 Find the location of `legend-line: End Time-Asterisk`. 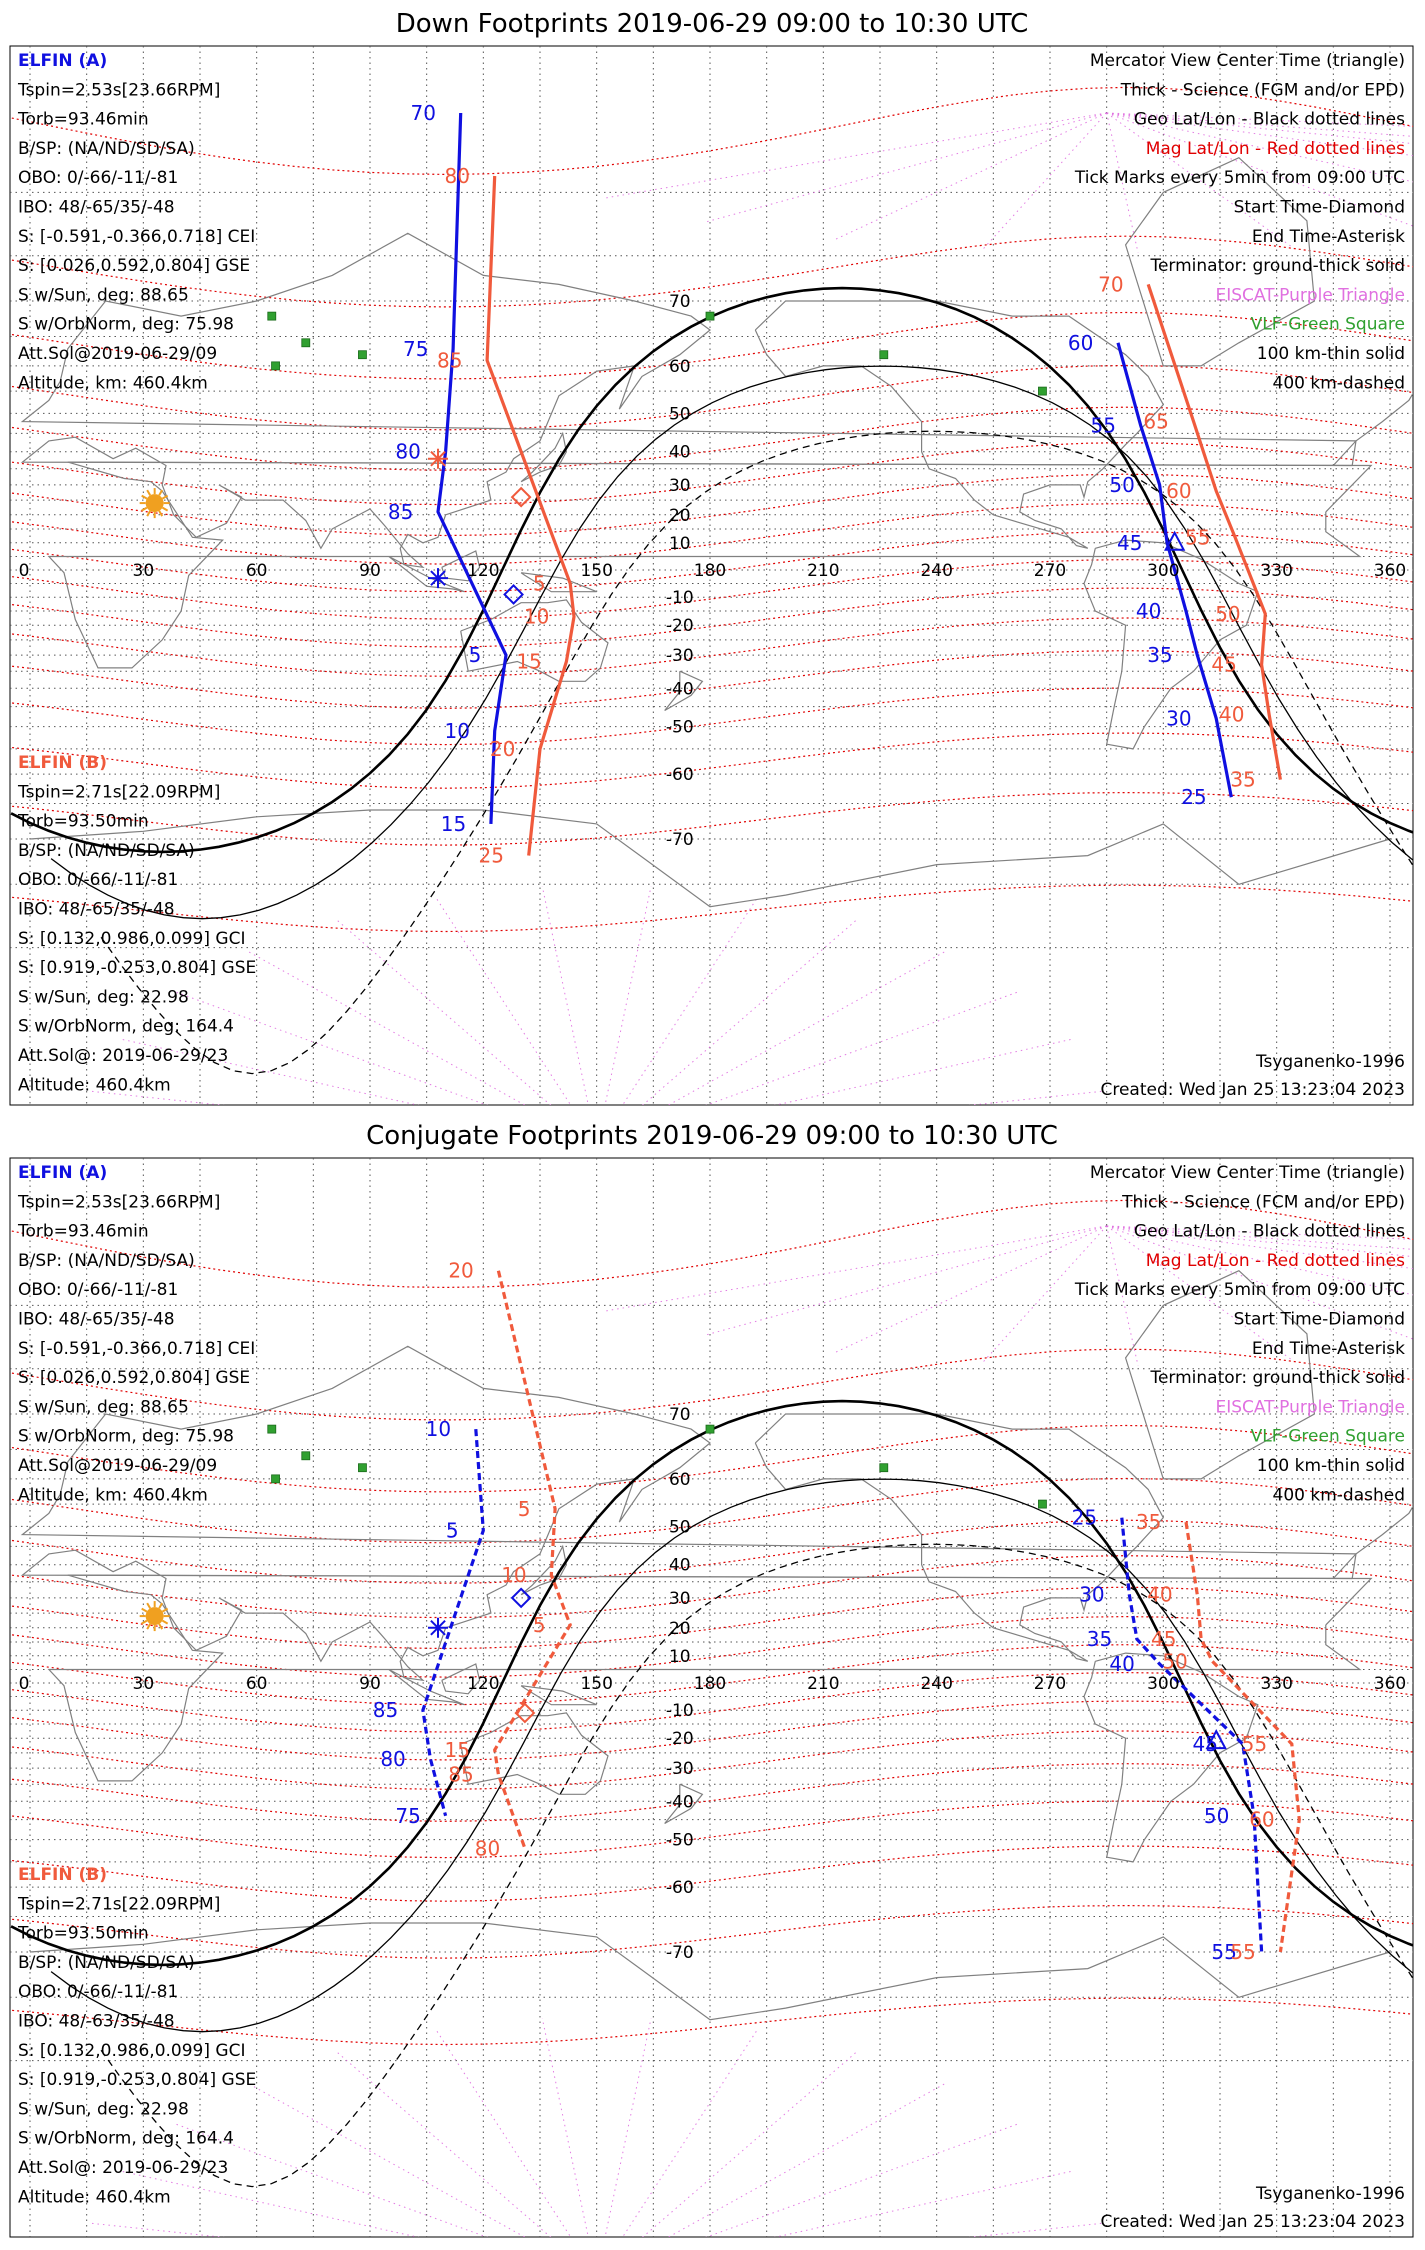

legend-line: End Time-Asterisk is located at coordinates (1328, 1349).